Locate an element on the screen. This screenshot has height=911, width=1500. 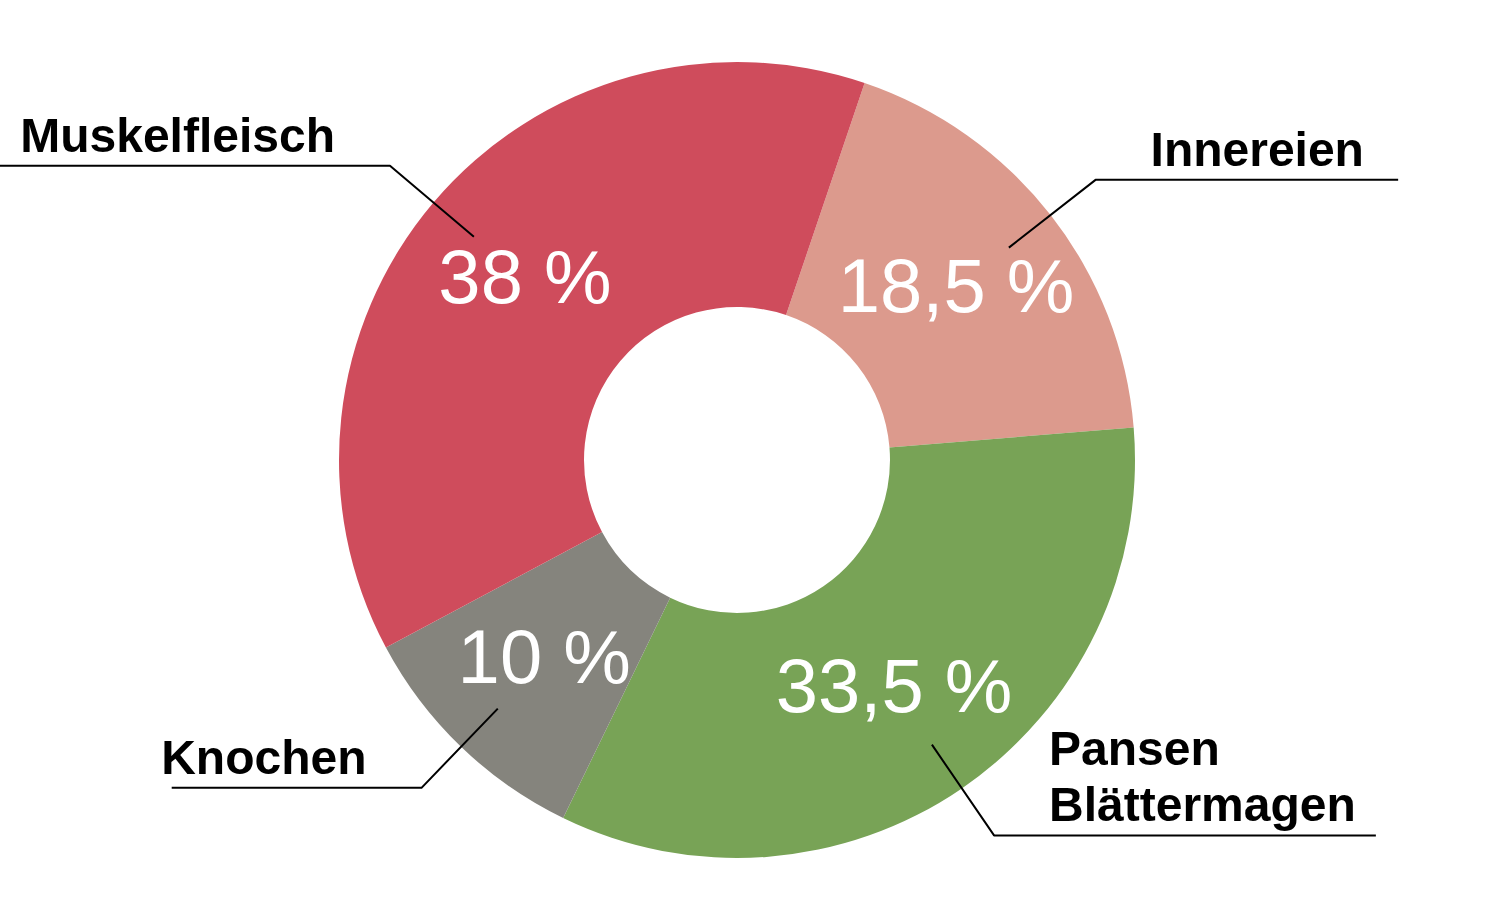
slice-label: Pansen Blättermagen is located at coordinates (1202, 777).